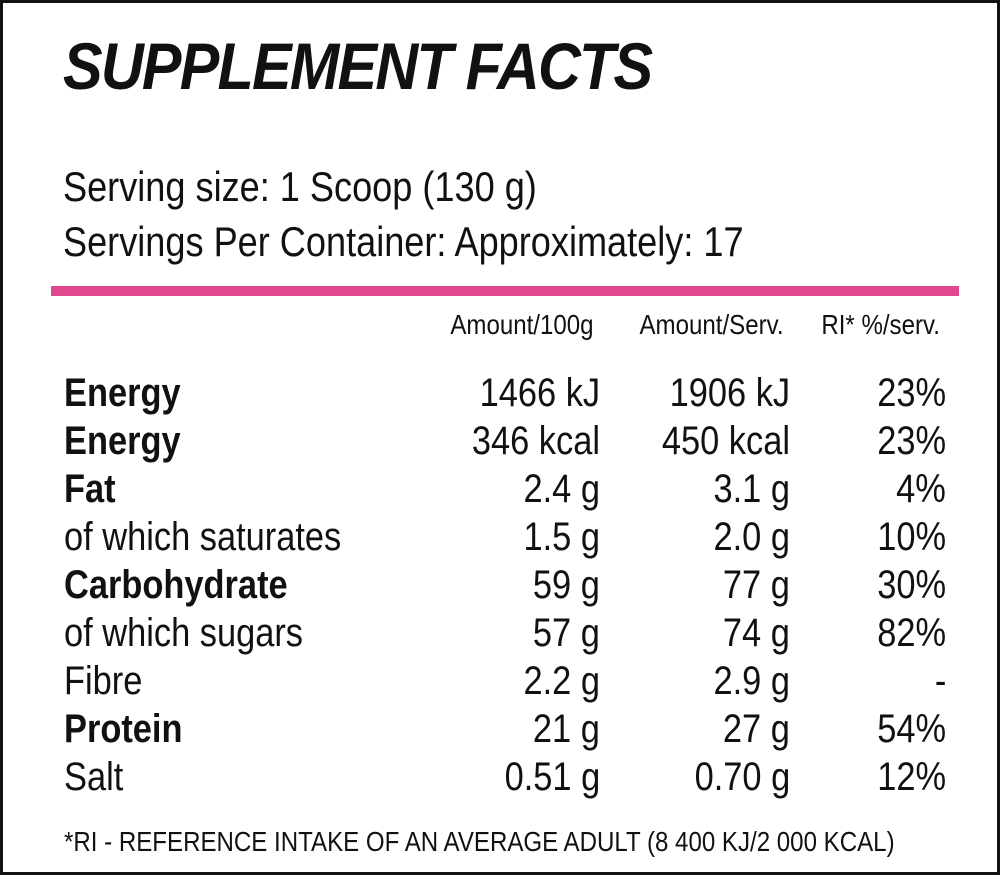 This screenshot has width=1000, height=875. Describe the element at coordinates (742, 777) in the screenshot. I see `amount-per-serving: 0.70 g` at that location.